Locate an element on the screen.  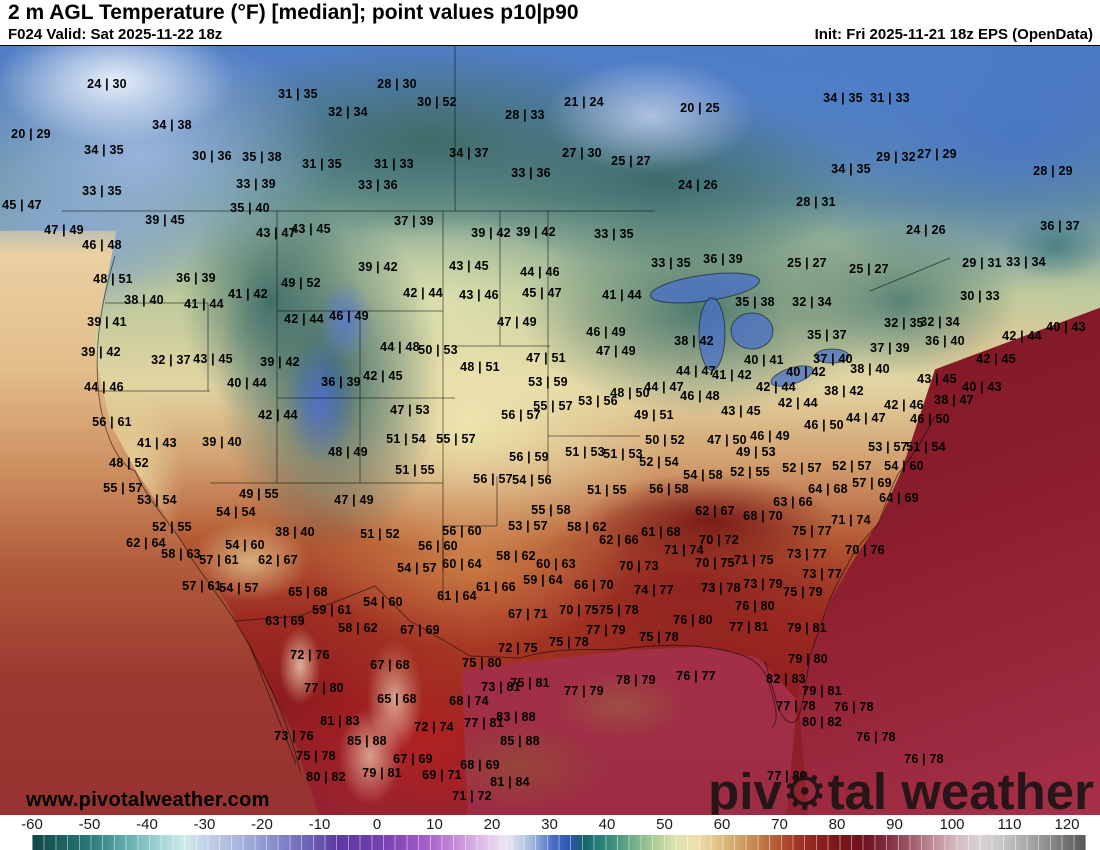
point-value: 73 | 79 is located at coordinates (763, 584).